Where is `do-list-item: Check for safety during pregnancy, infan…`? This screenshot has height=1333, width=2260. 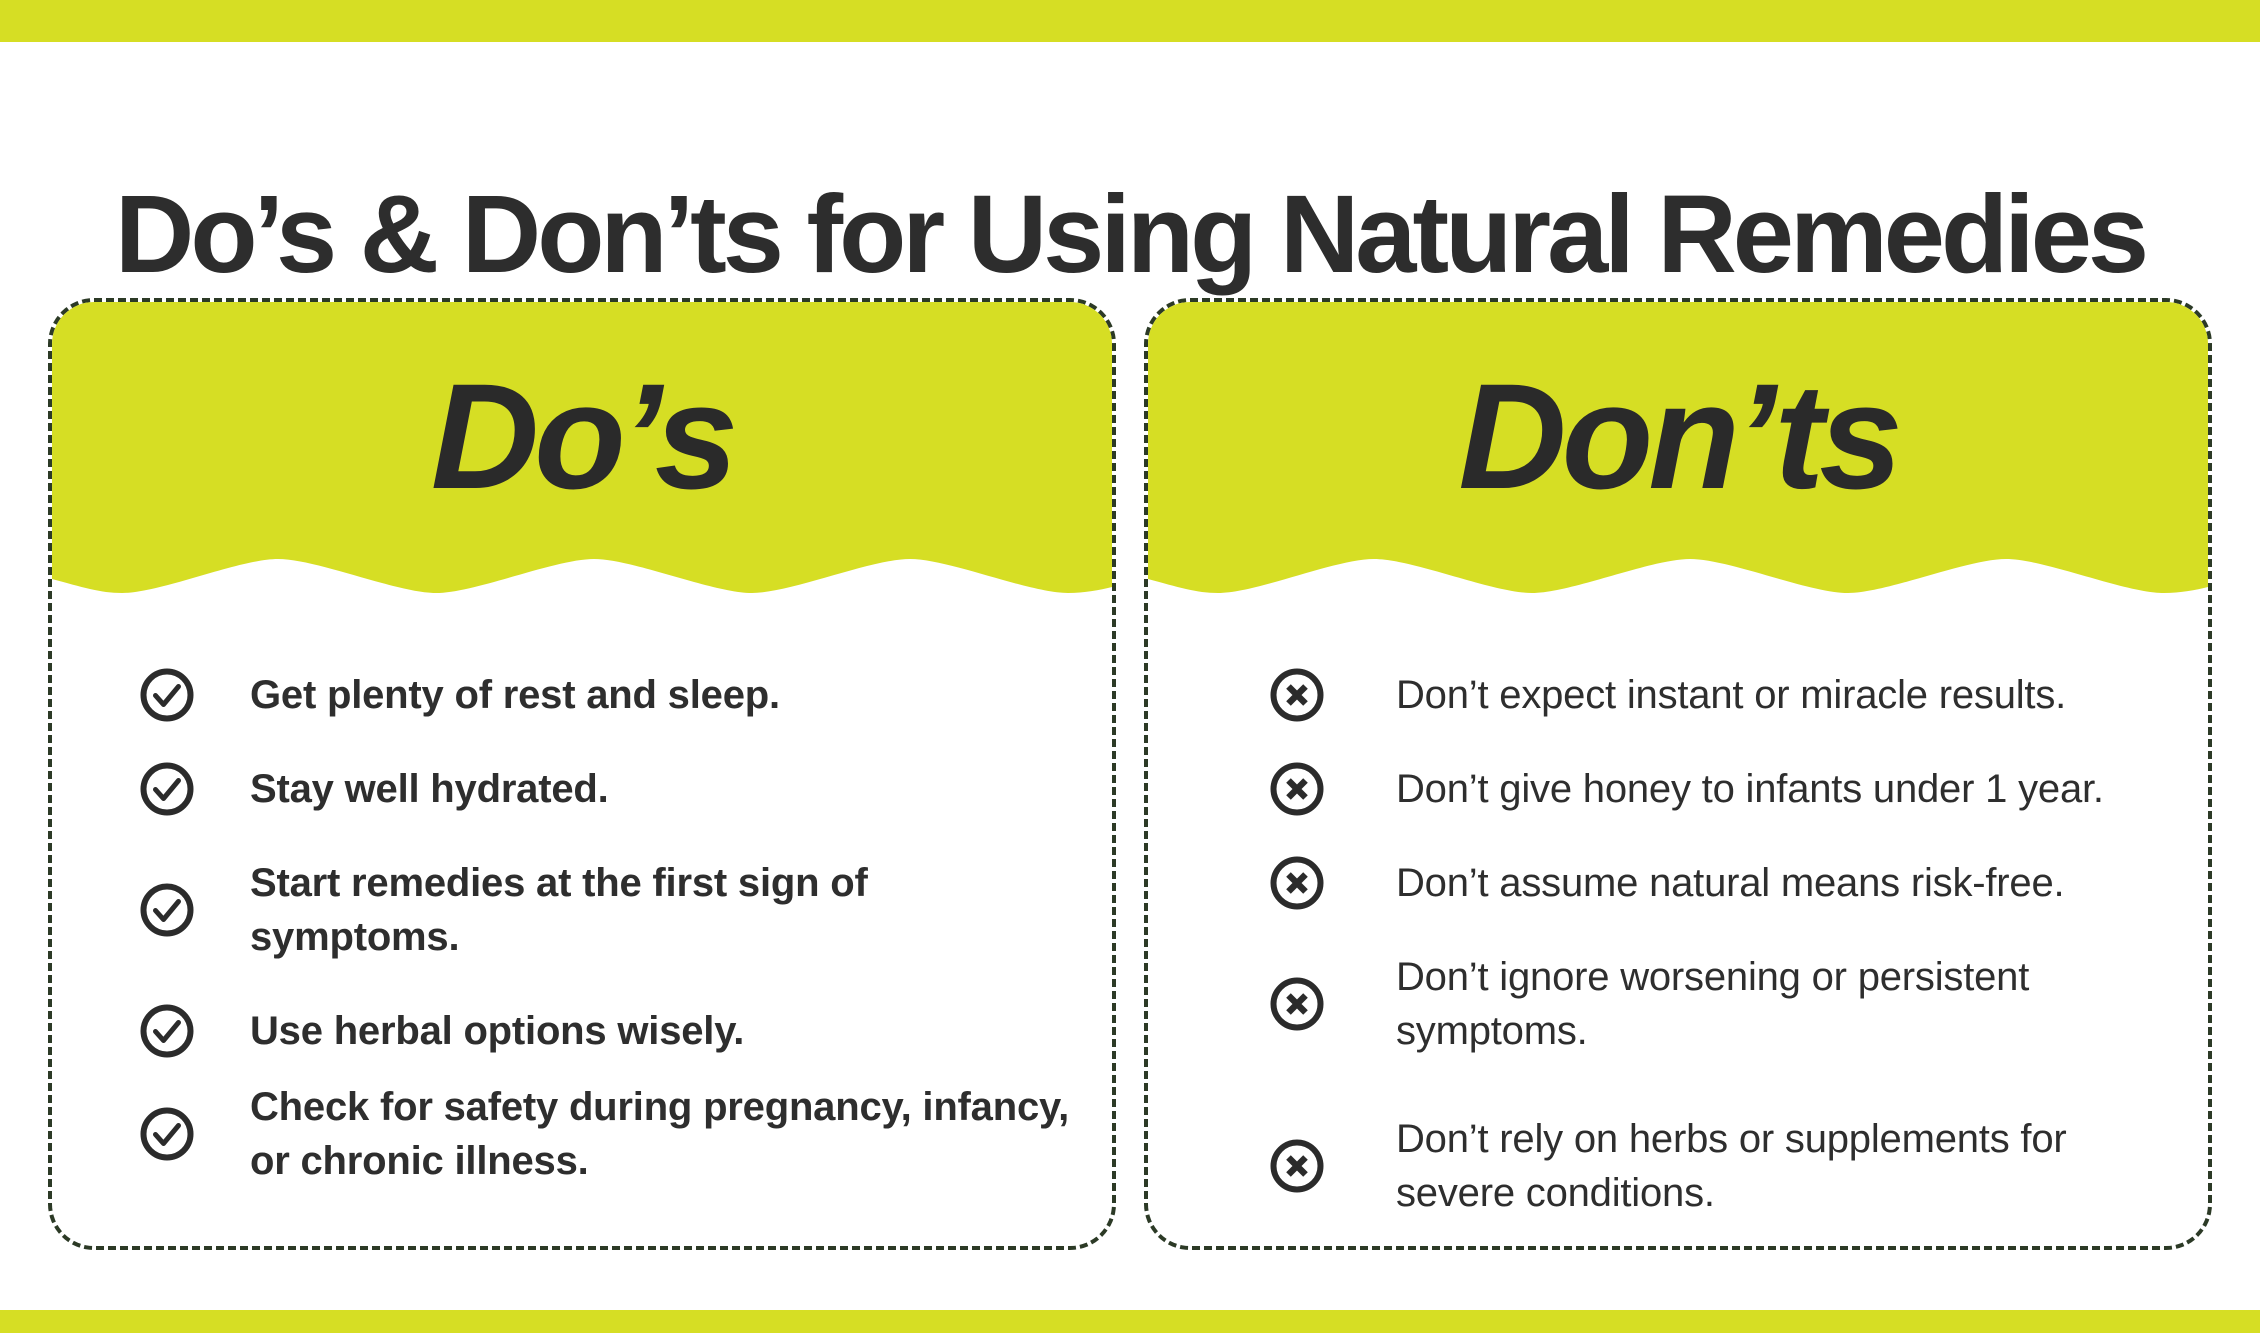
do-list-item: Check for safety during pregnancy, infan… is located at coordinates (608, 1134).